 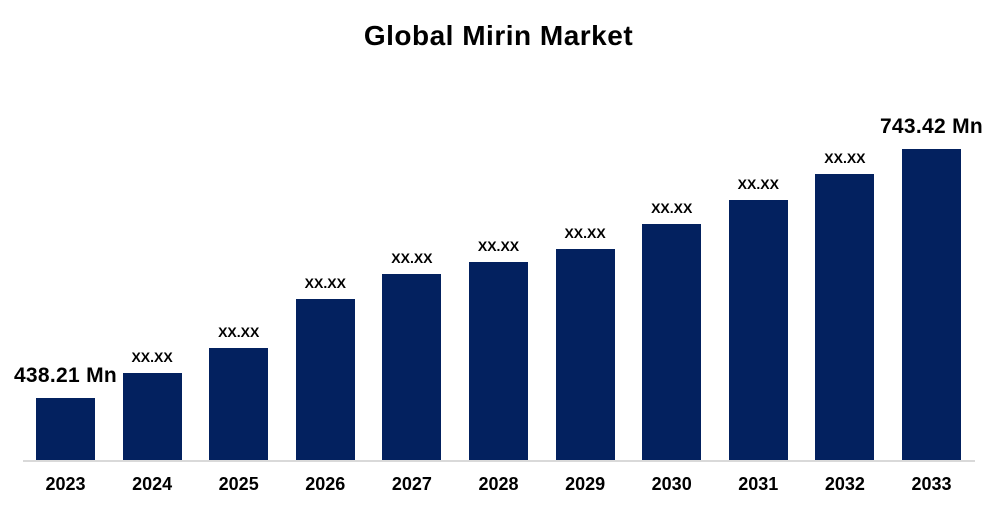 What do you see at coordinates (845, 317) in the screenshot?
I see `bar-2032` at bounding box center [845, 317].